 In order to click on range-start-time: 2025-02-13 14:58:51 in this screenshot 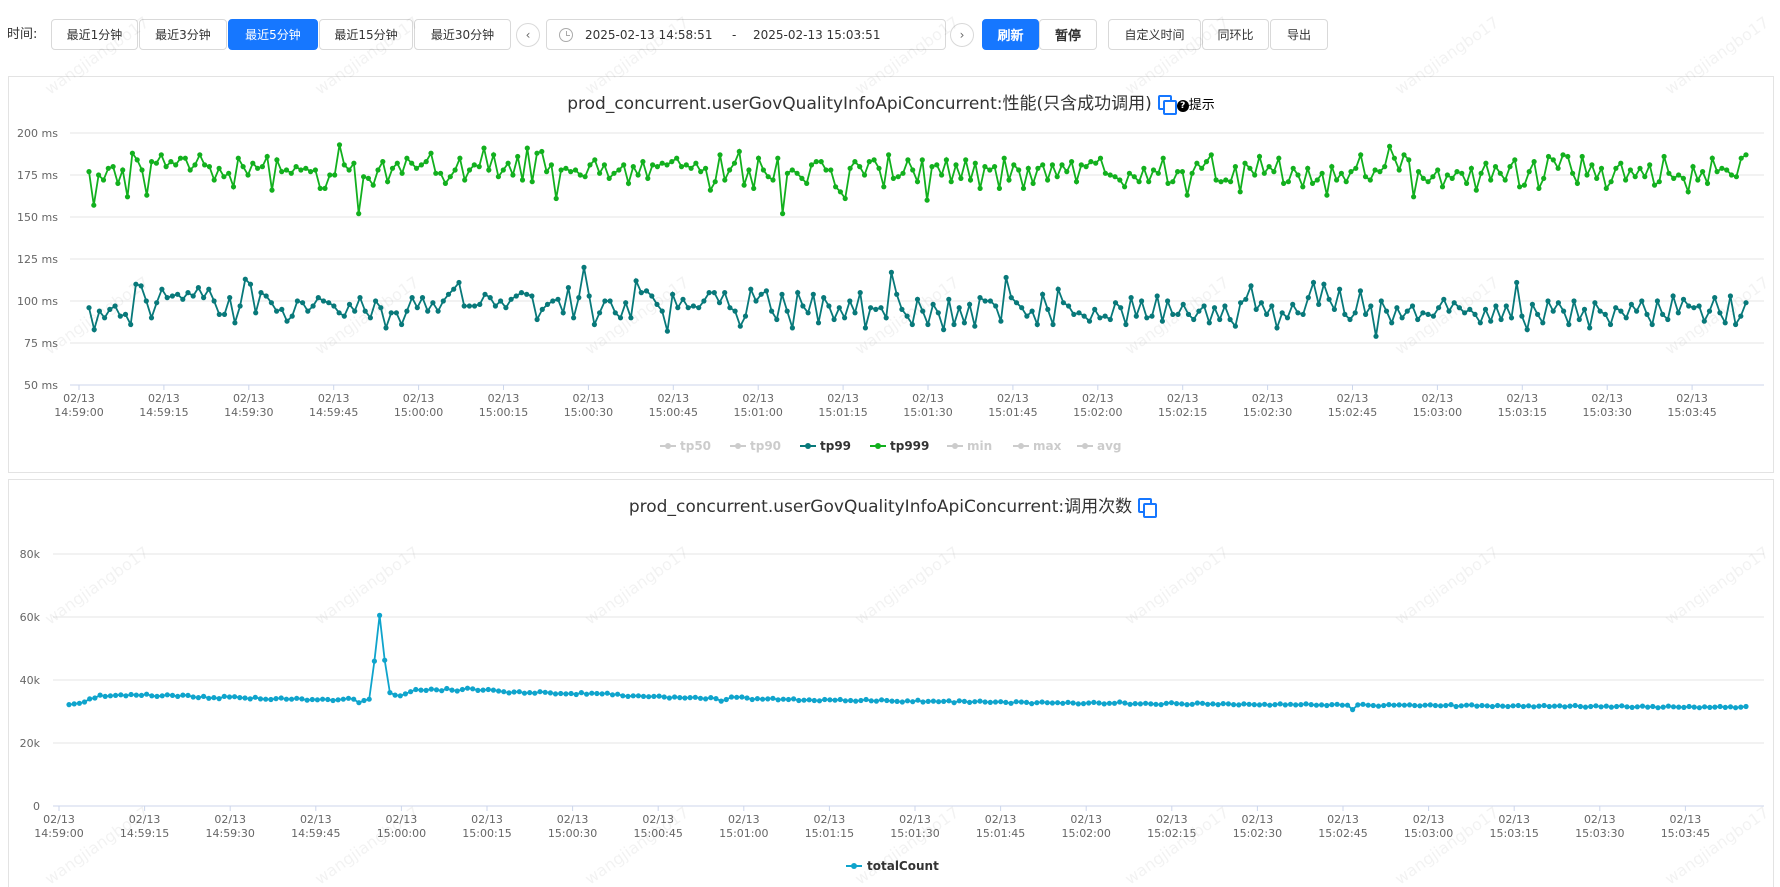, I will do `click(649, 35)`.